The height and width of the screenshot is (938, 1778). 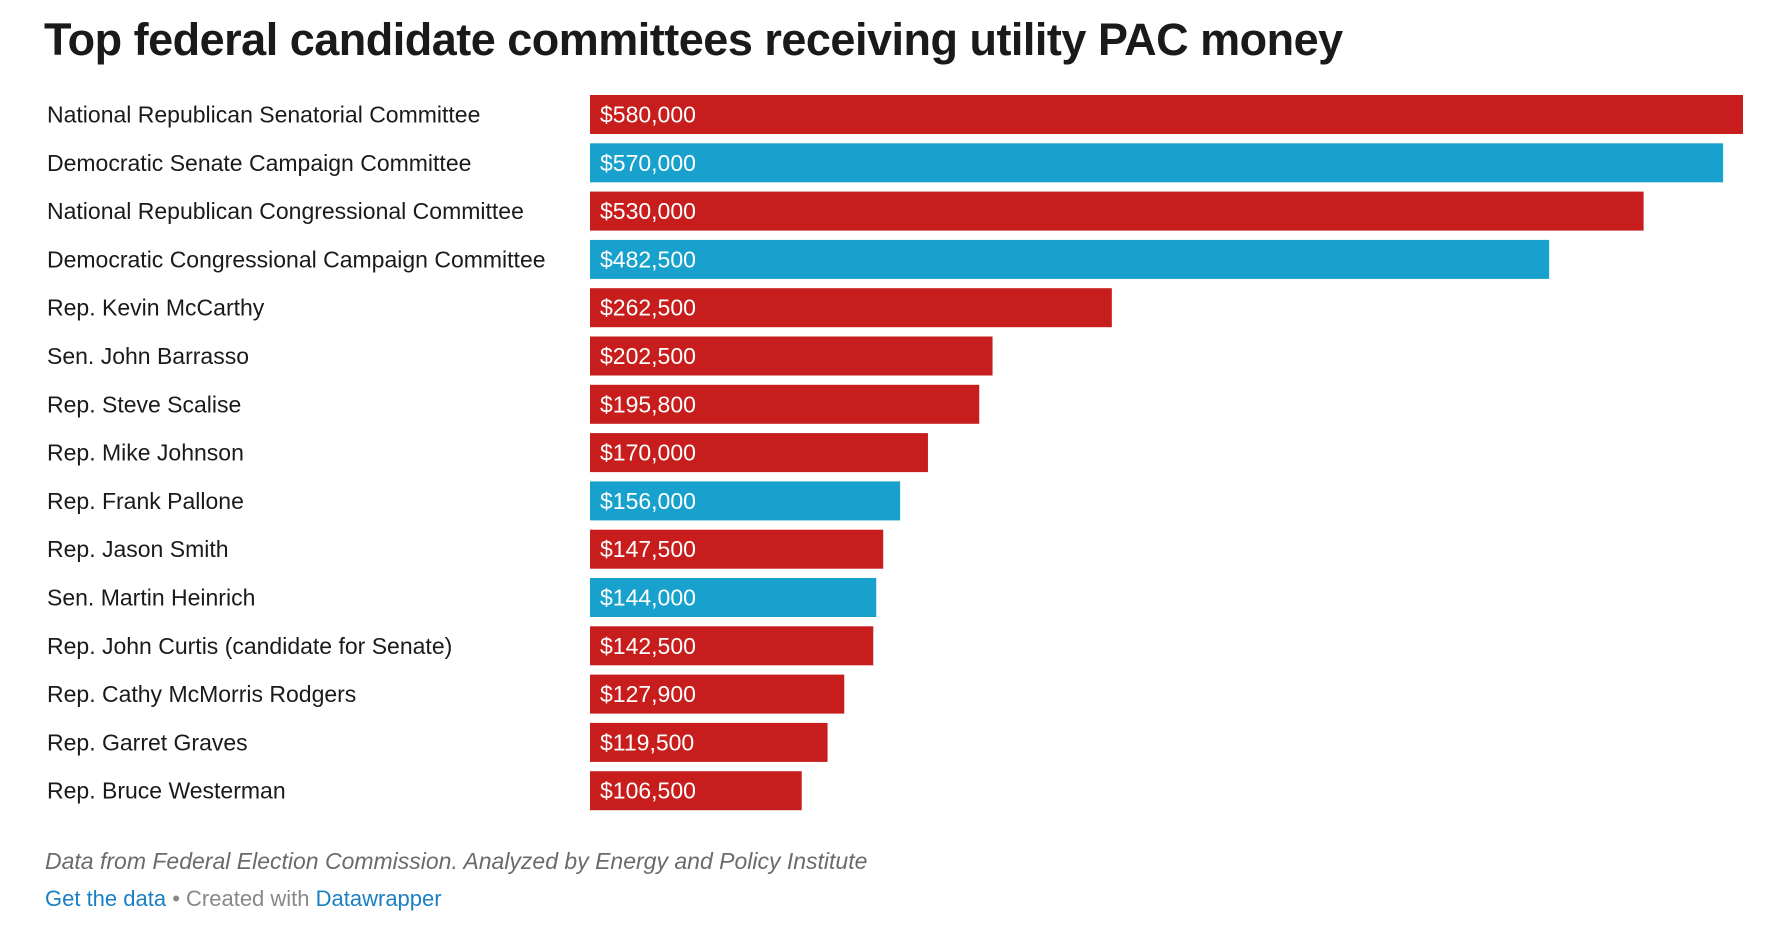 I want to click on bar-row: Rep. Steve Scalise $195,800, so click(x=513, y=404).